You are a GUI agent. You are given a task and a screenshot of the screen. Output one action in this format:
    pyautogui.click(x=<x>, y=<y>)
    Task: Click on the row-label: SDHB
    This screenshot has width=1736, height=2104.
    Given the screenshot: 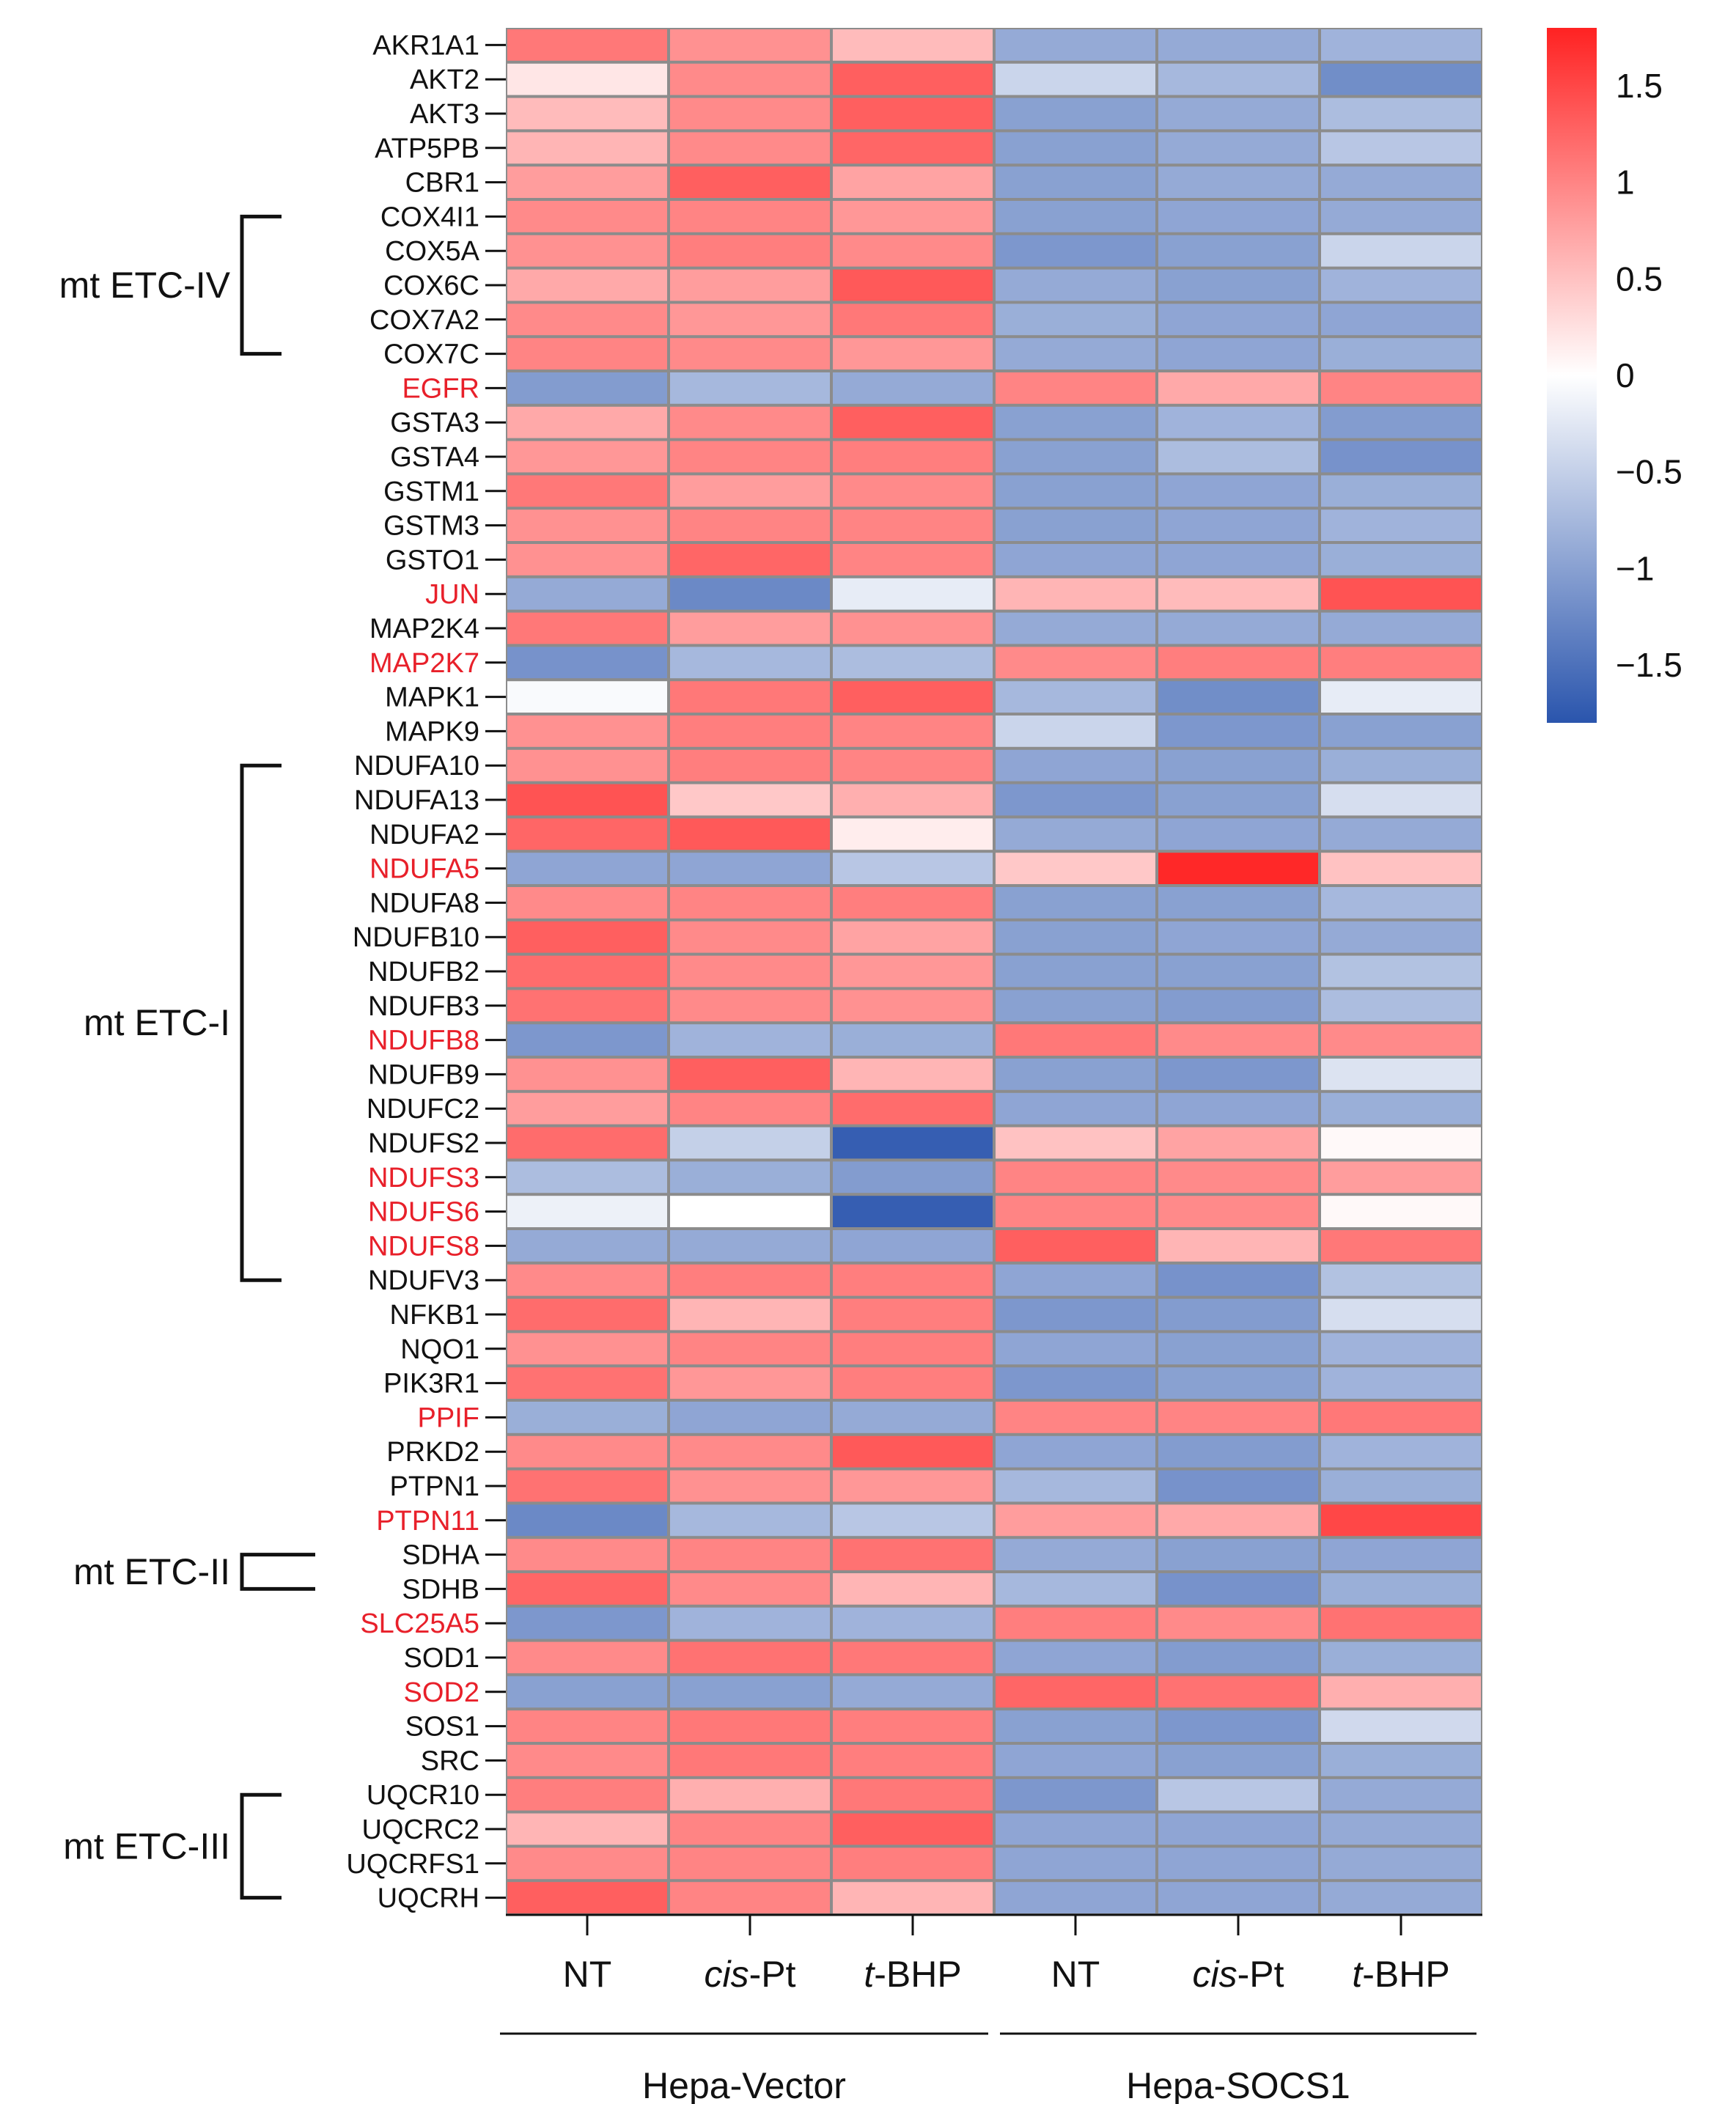 What is the action you would take?
    pyautogui.click(x=441, y=1590)
    